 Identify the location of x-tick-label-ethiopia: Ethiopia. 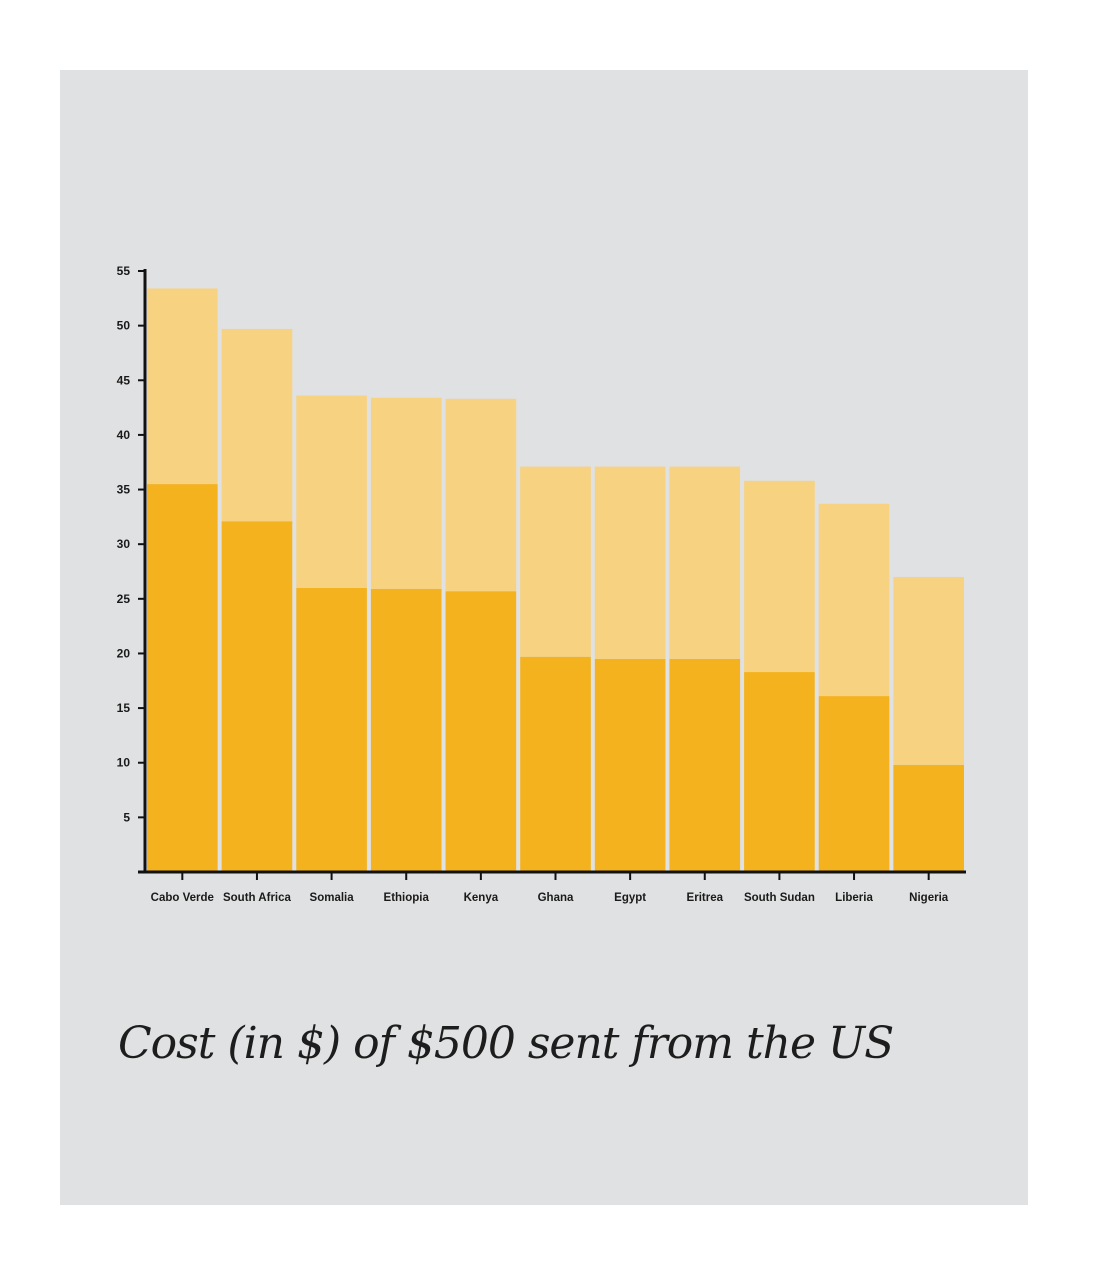
(407, 898).